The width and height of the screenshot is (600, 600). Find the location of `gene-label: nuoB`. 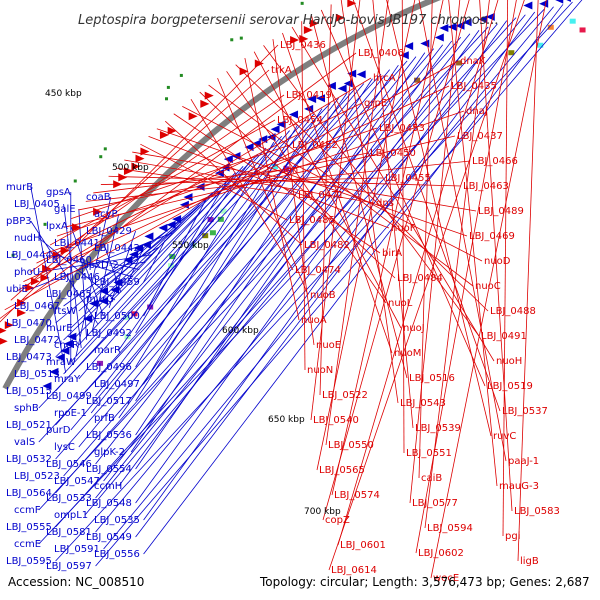

gene-label: nuoB is located at coordinates (323, 295).